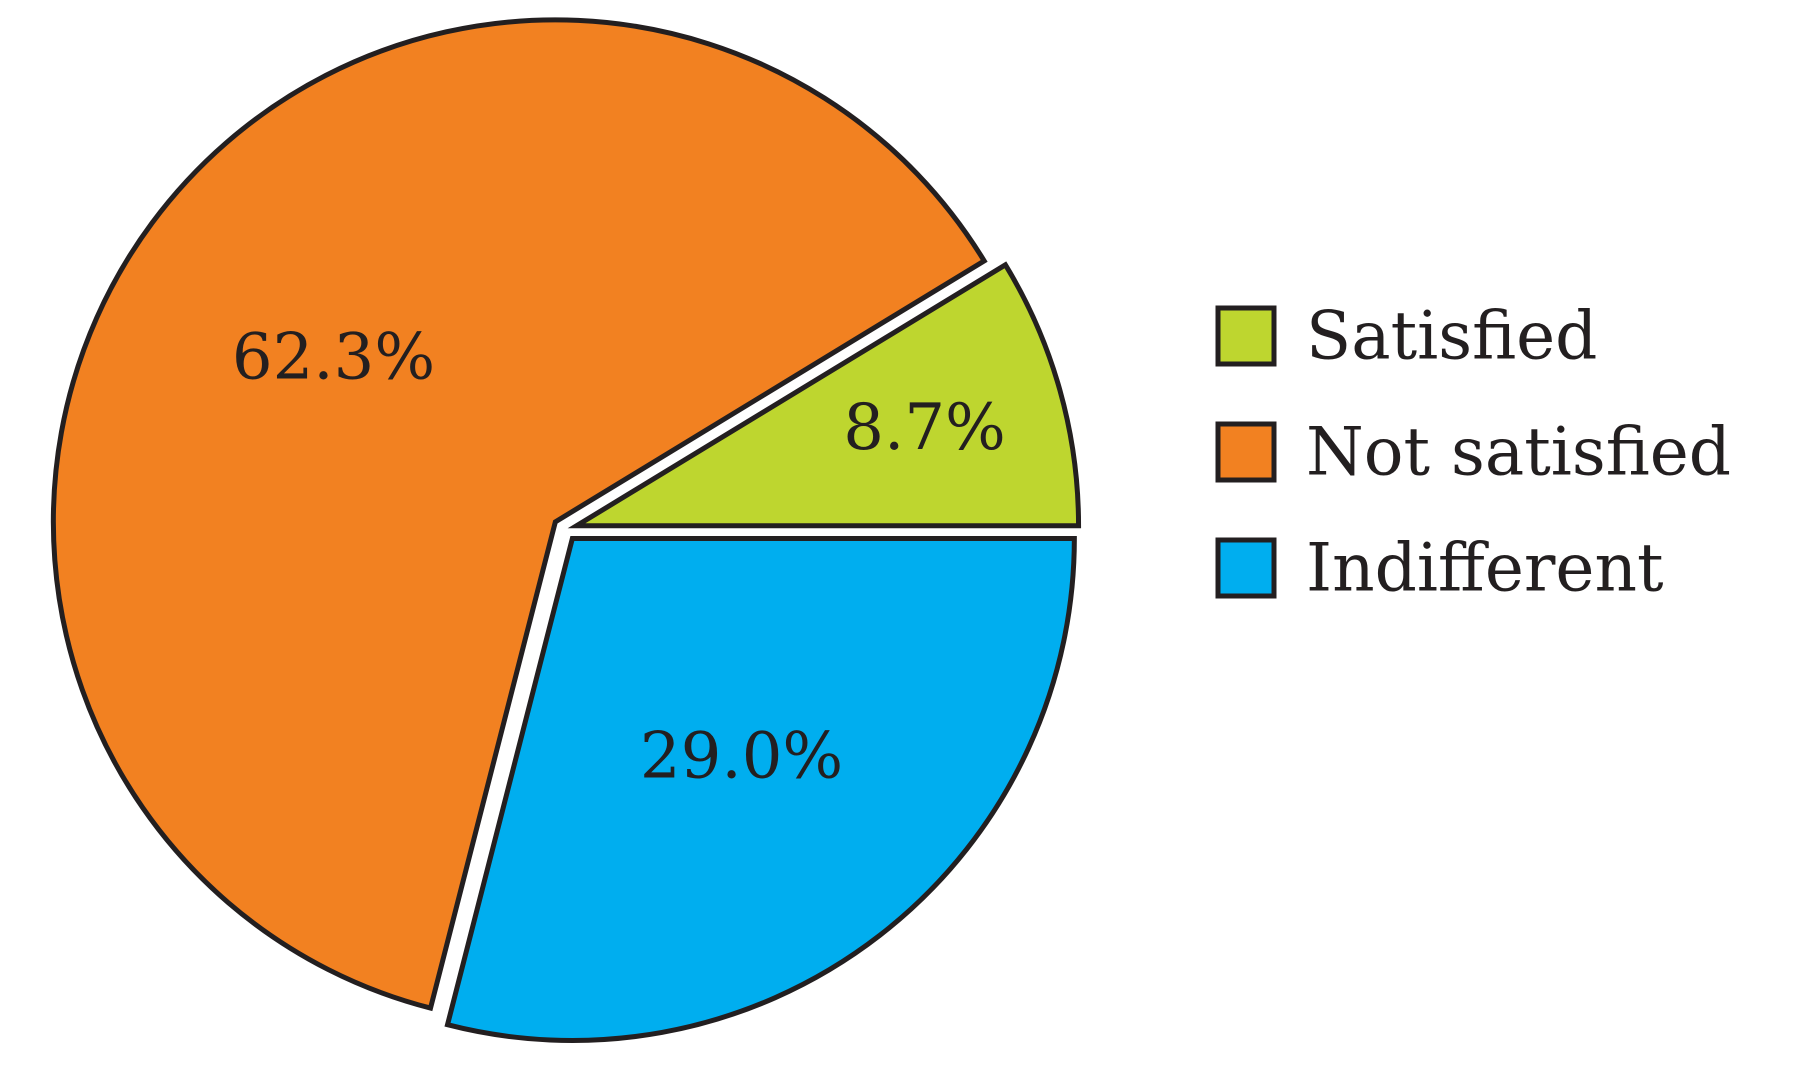 This screenshot has height=1069, width=1812. Describe the element at coordinates (1518, 452) in the screenshot. I see `legend-label-not-satisfied: Not satisfied` at that location.